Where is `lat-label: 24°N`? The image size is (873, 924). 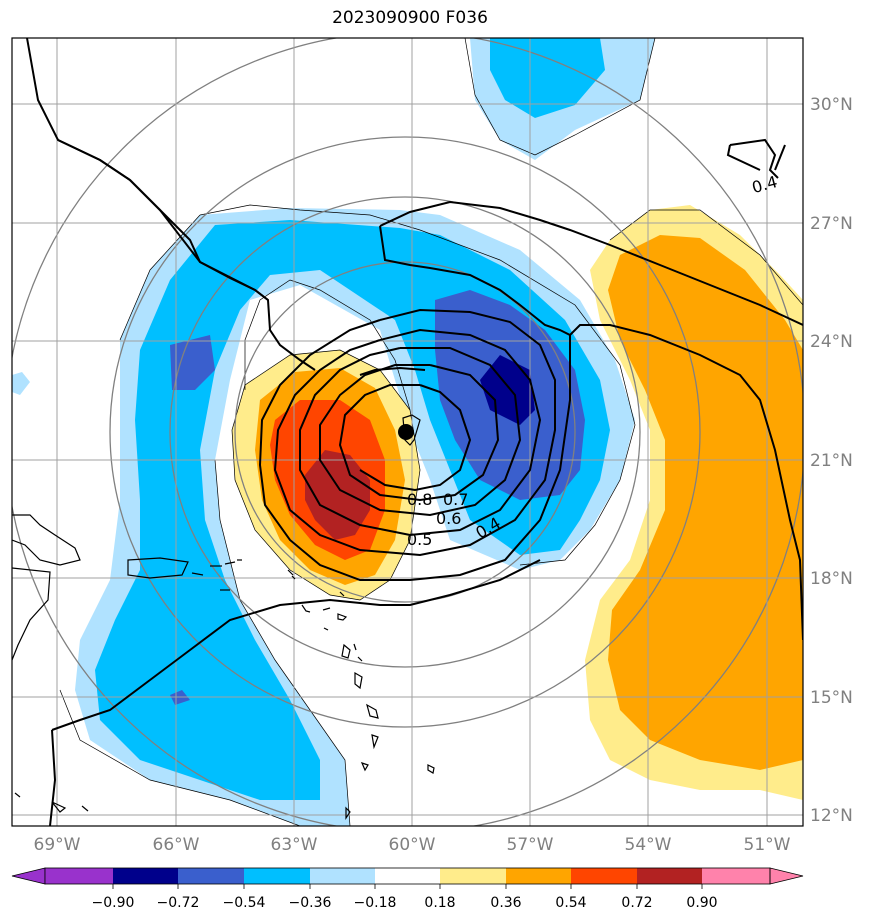 lat-label: 24°N is located at coordinates (831, 342).